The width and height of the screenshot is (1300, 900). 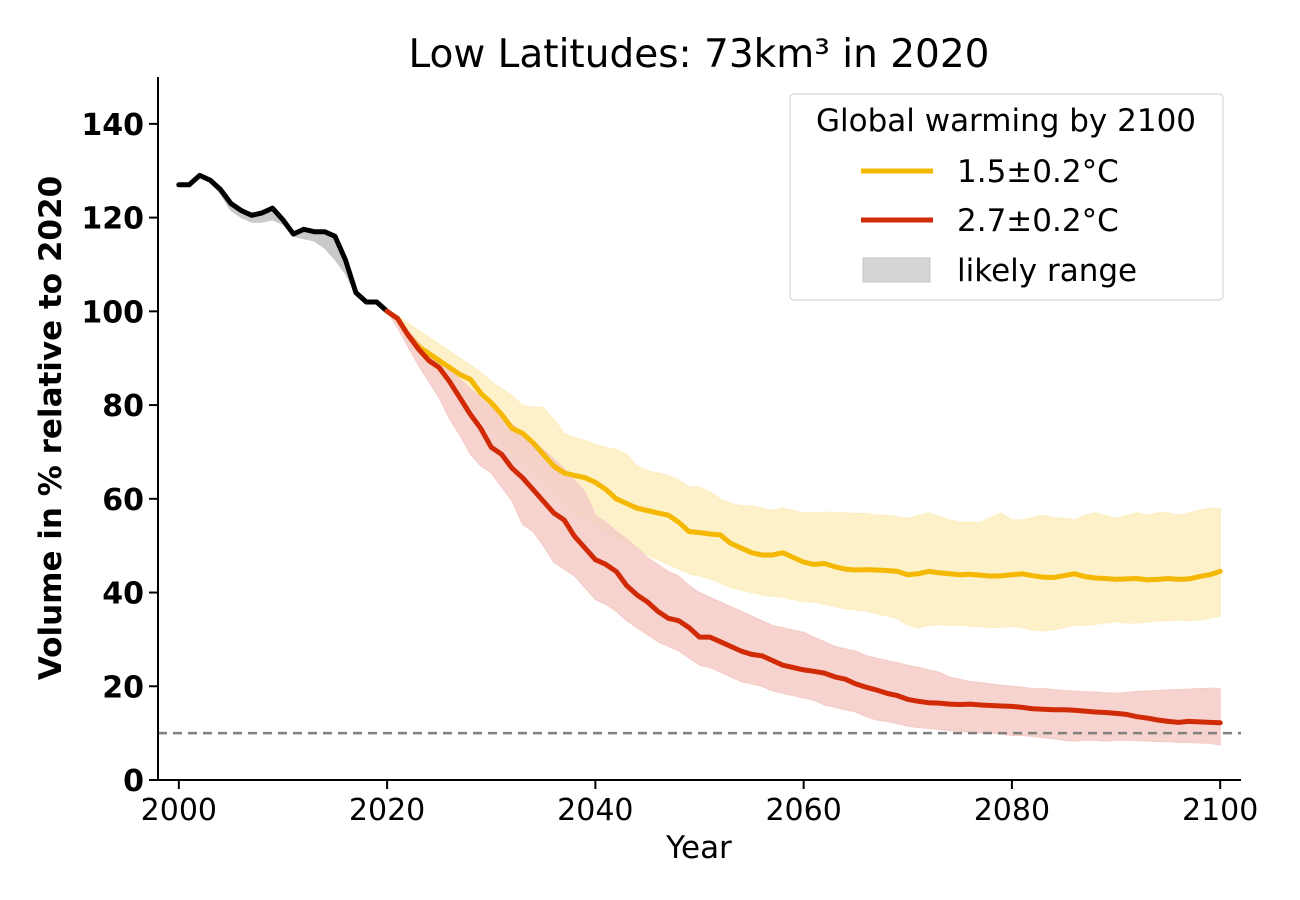 What do you see at coordinates (803, 810) in the screenshot?
I see `x-tick-label: 2060` at bounding box center [803, 810].